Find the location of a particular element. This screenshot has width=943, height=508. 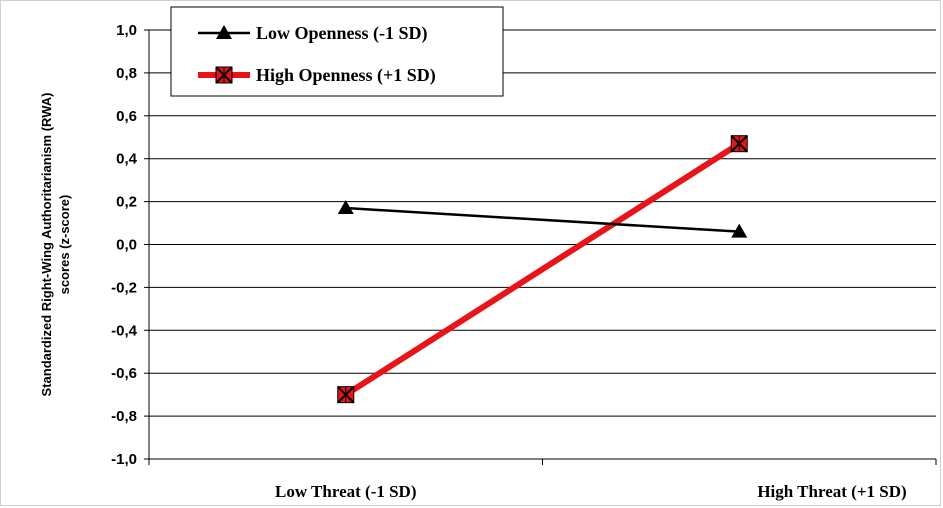

legend-label: Low Openness (-1 SD) is located at coordinates (342, 33).